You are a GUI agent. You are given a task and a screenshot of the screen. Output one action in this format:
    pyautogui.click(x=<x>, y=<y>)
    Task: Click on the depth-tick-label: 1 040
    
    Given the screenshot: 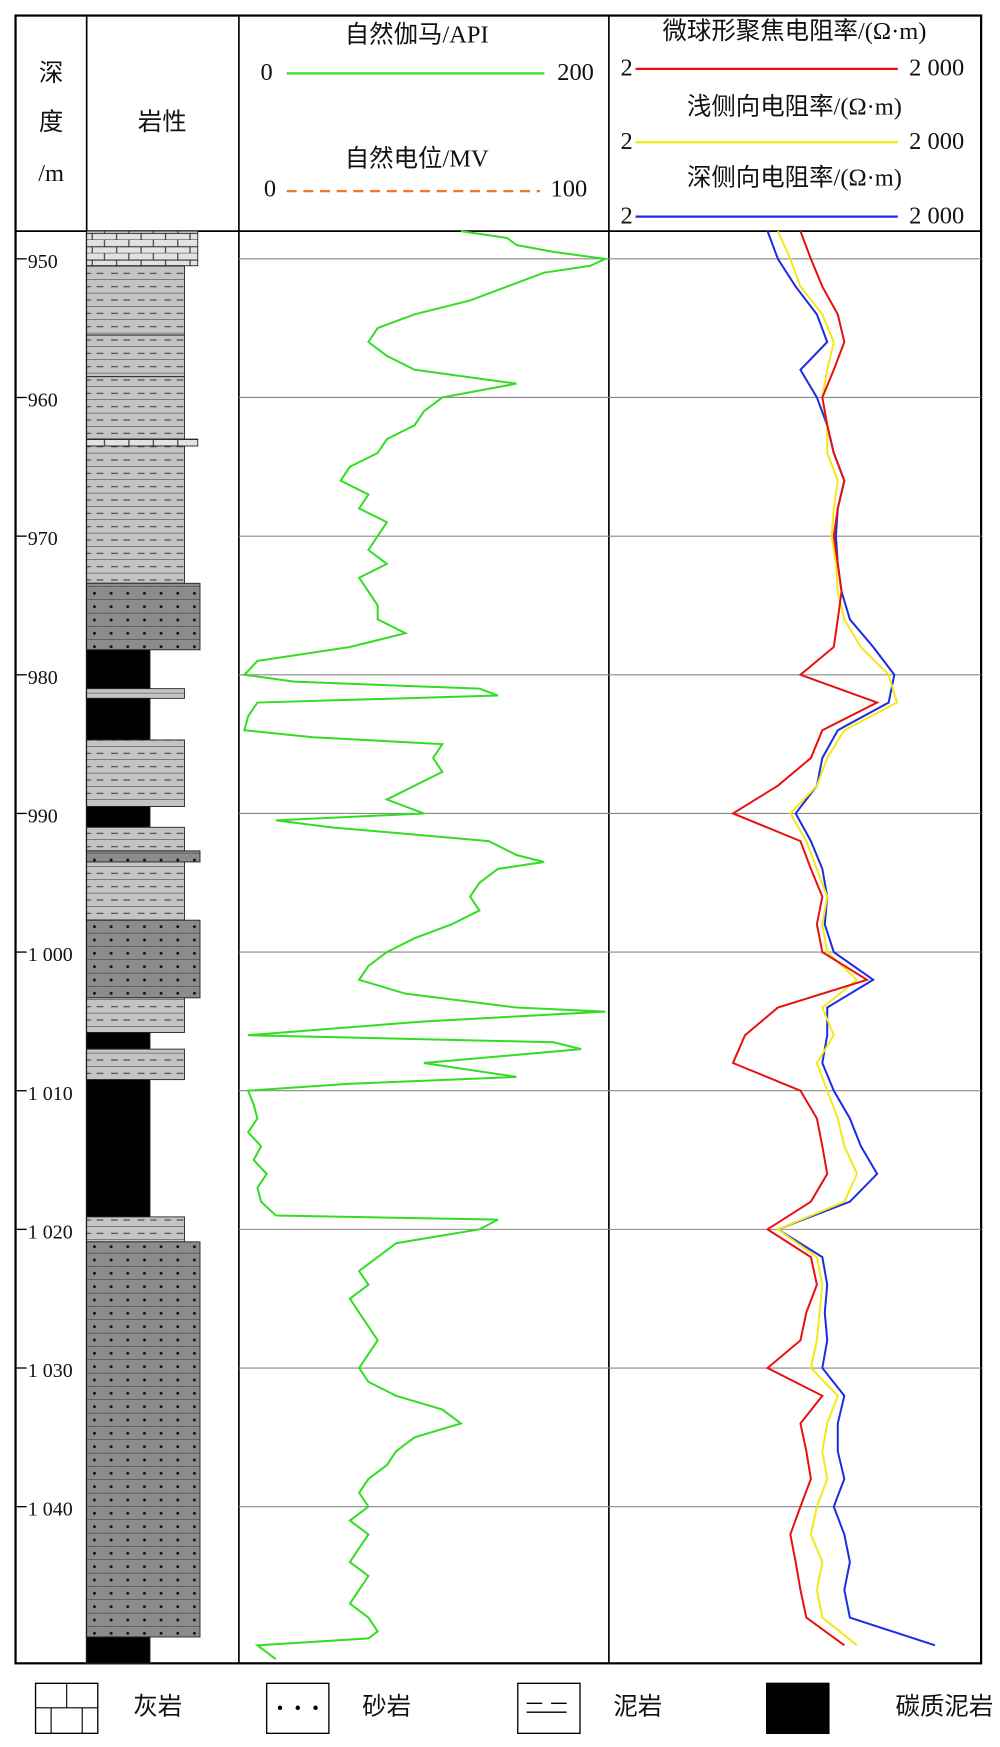 What is the action you would take?
    pyautogui.click(x=50, y=1510)
    